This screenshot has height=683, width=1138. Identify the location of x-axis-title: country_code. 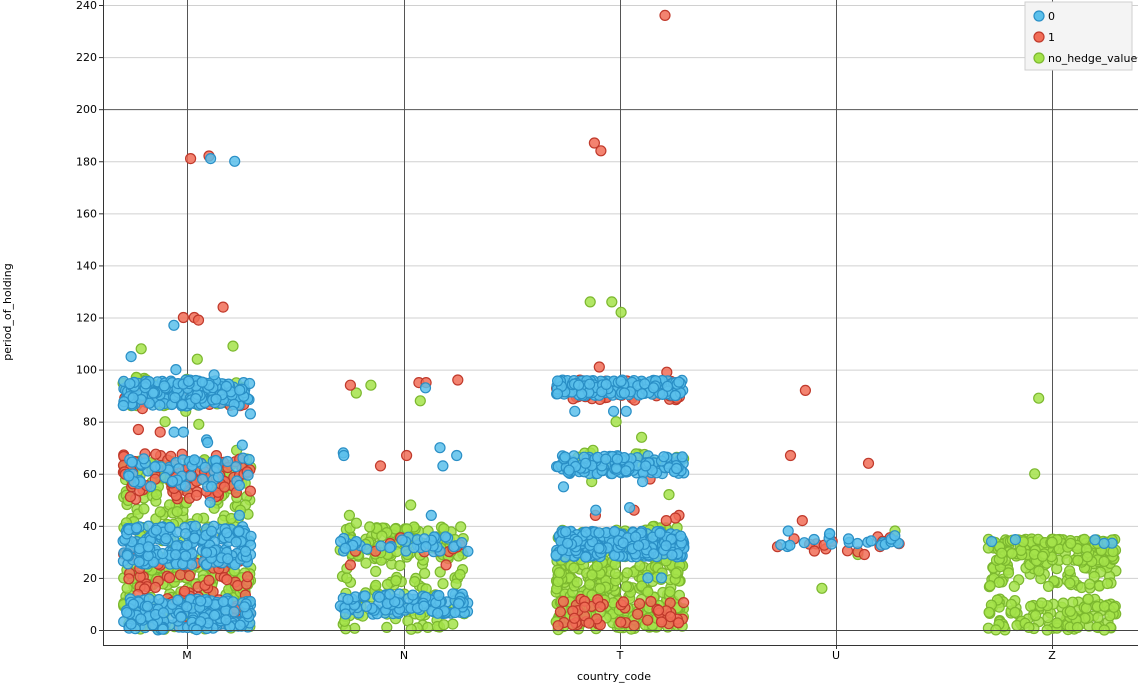
(614, 676).